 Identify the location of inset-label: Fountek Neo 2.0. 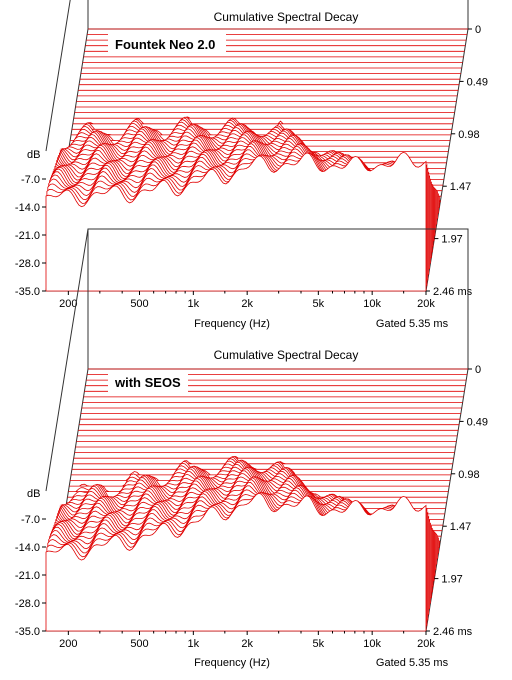
(165, 44).